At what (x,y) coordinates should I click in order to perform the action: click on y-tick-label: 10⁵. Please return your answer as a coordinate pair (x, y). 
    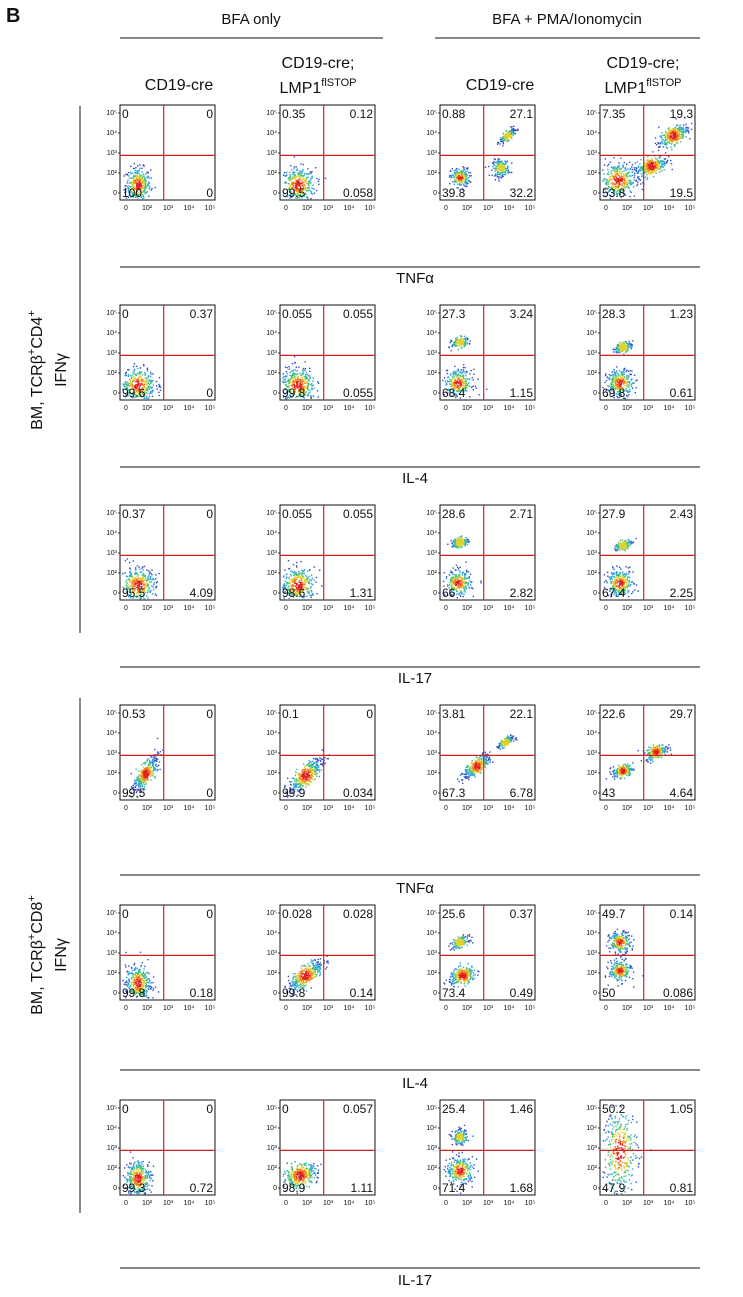
    Looking at the image, I should click on (271, 113).